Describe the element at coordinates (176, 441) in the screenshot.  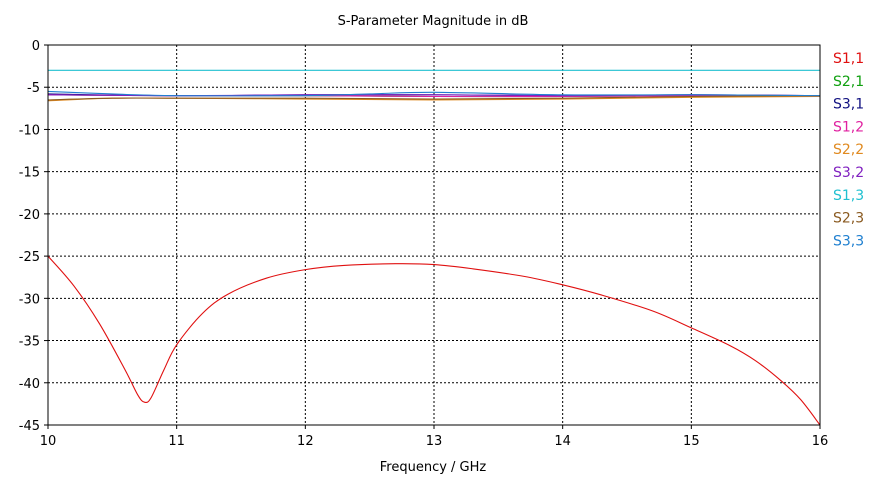
I see `x-tick-label: 11` at that location.